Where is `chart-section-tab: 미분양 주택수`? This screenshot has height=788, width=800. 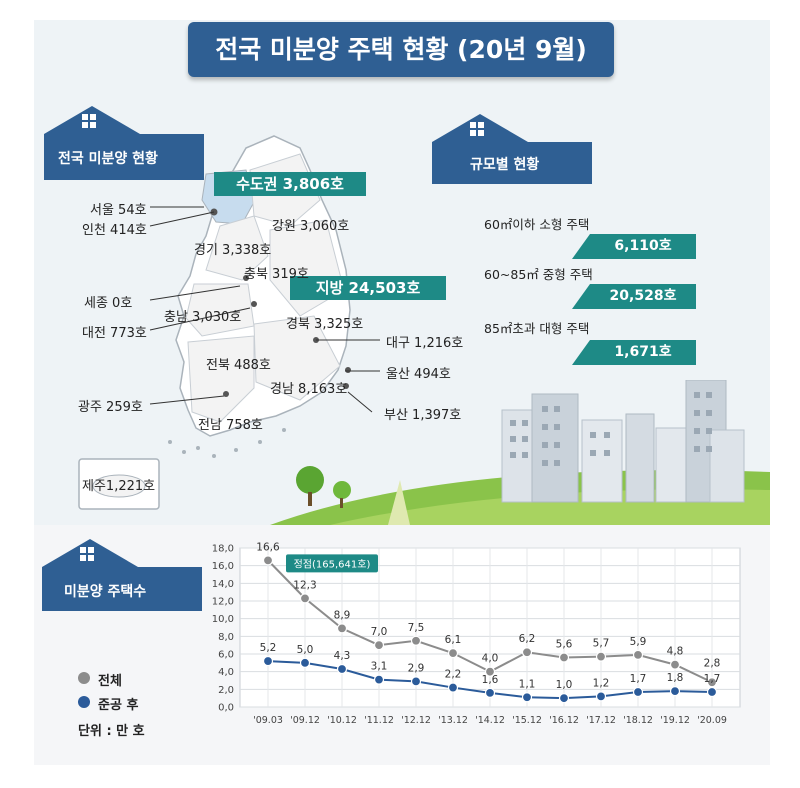 chart-section-tab: 미분양 주택수 is located at coordinates (122, 574).